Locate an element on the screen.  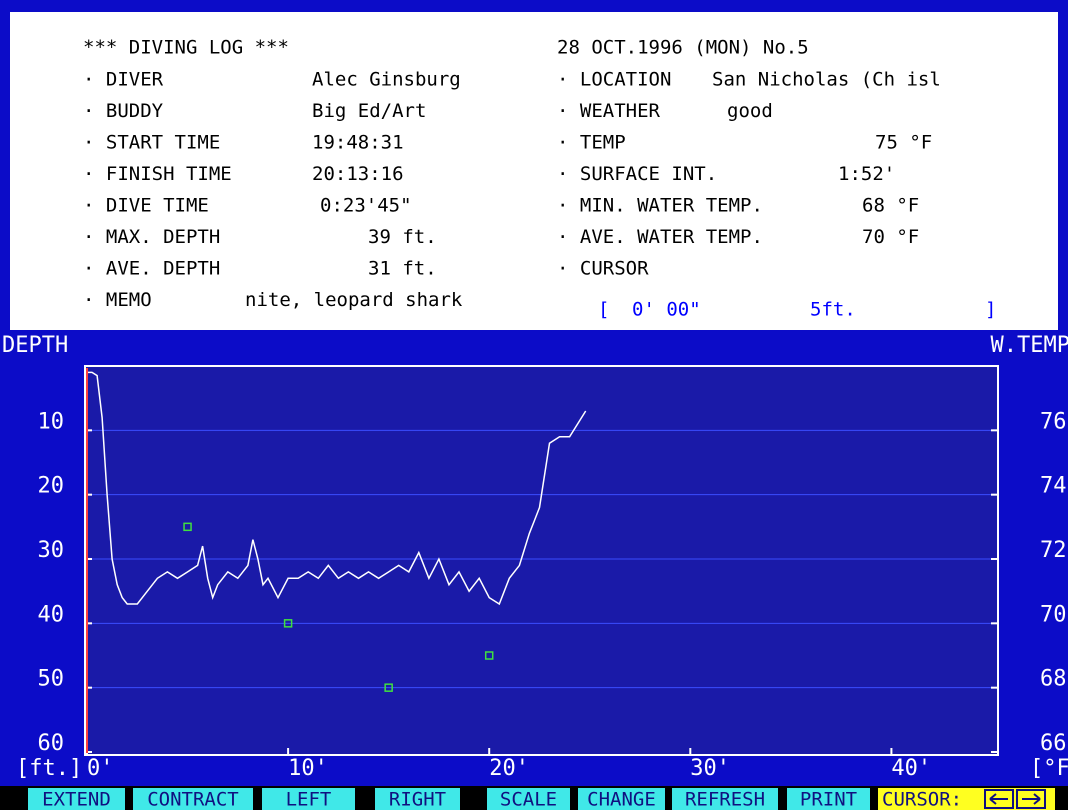
field-value: 1:52' is located at coordinates (866, 174).